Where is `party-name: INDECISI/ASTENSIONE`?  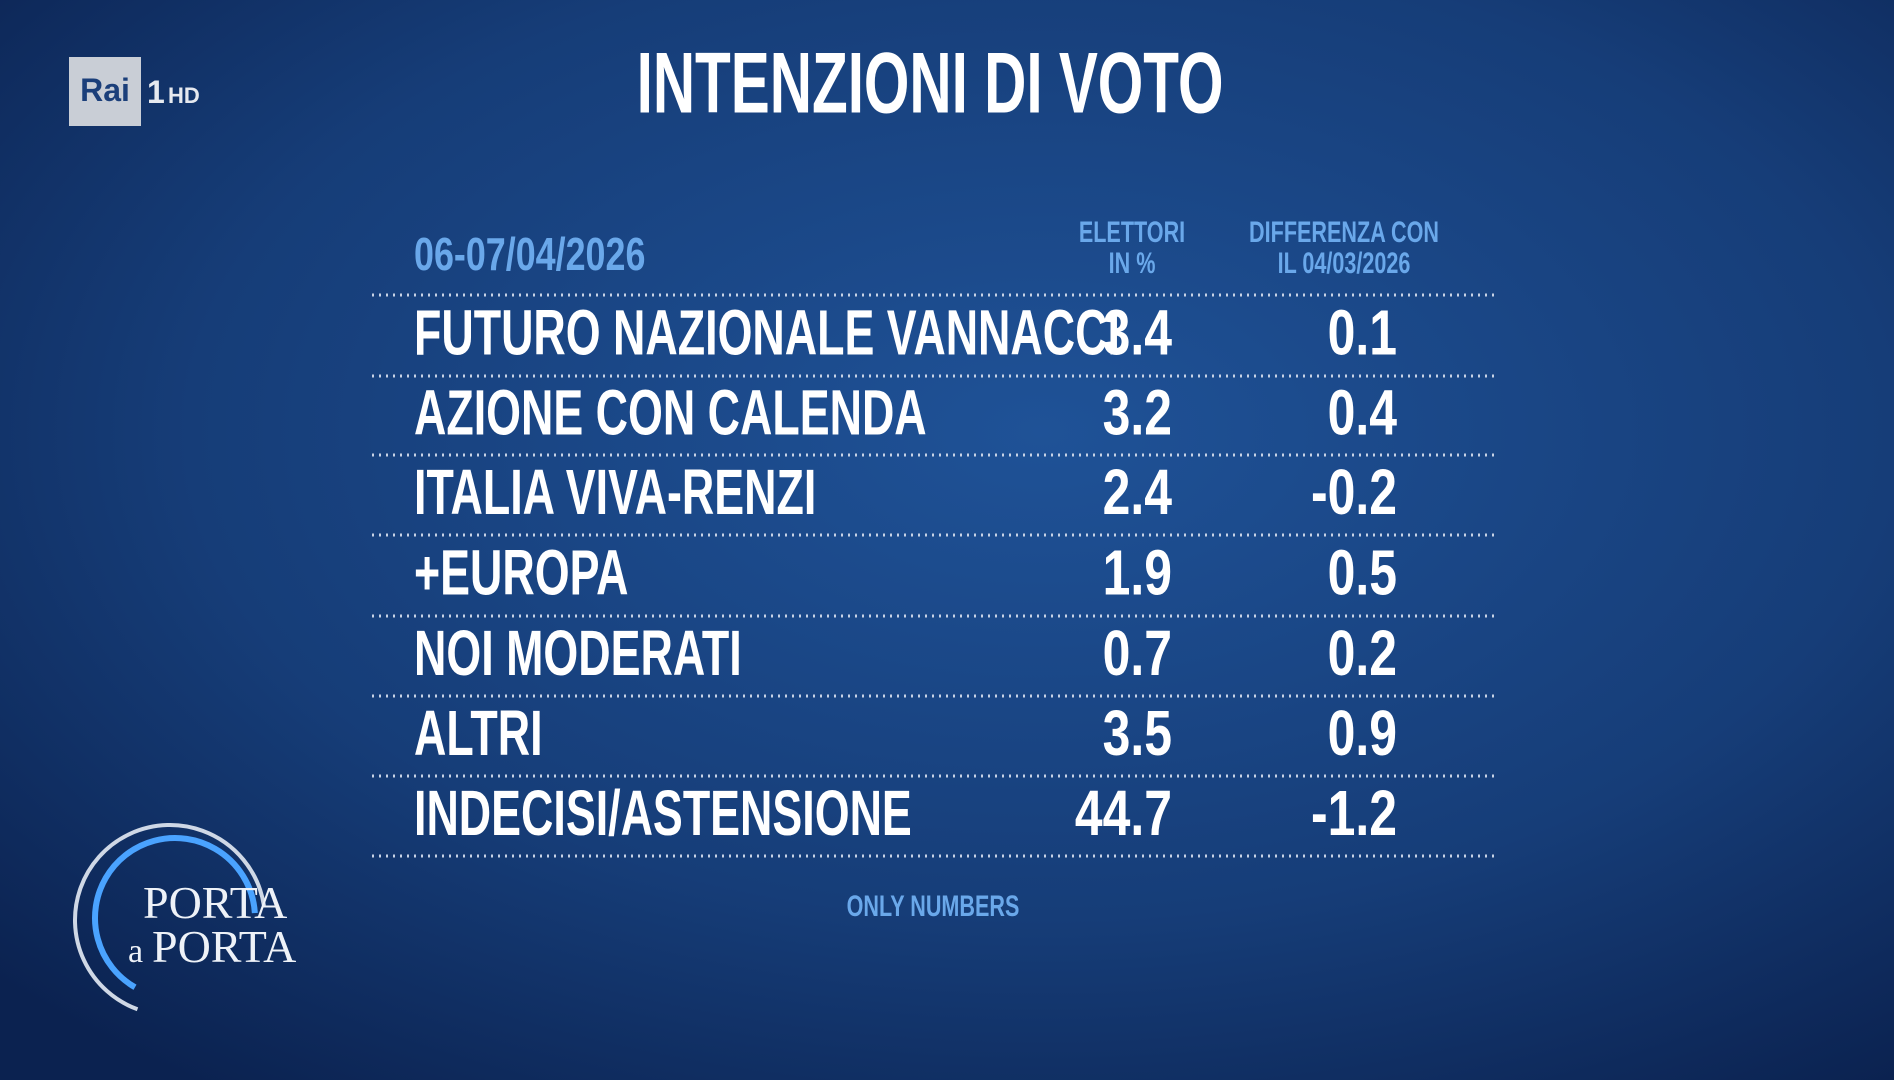 party-name: INDECISI/ASTENSIONE is located at coordinates (663, 813).